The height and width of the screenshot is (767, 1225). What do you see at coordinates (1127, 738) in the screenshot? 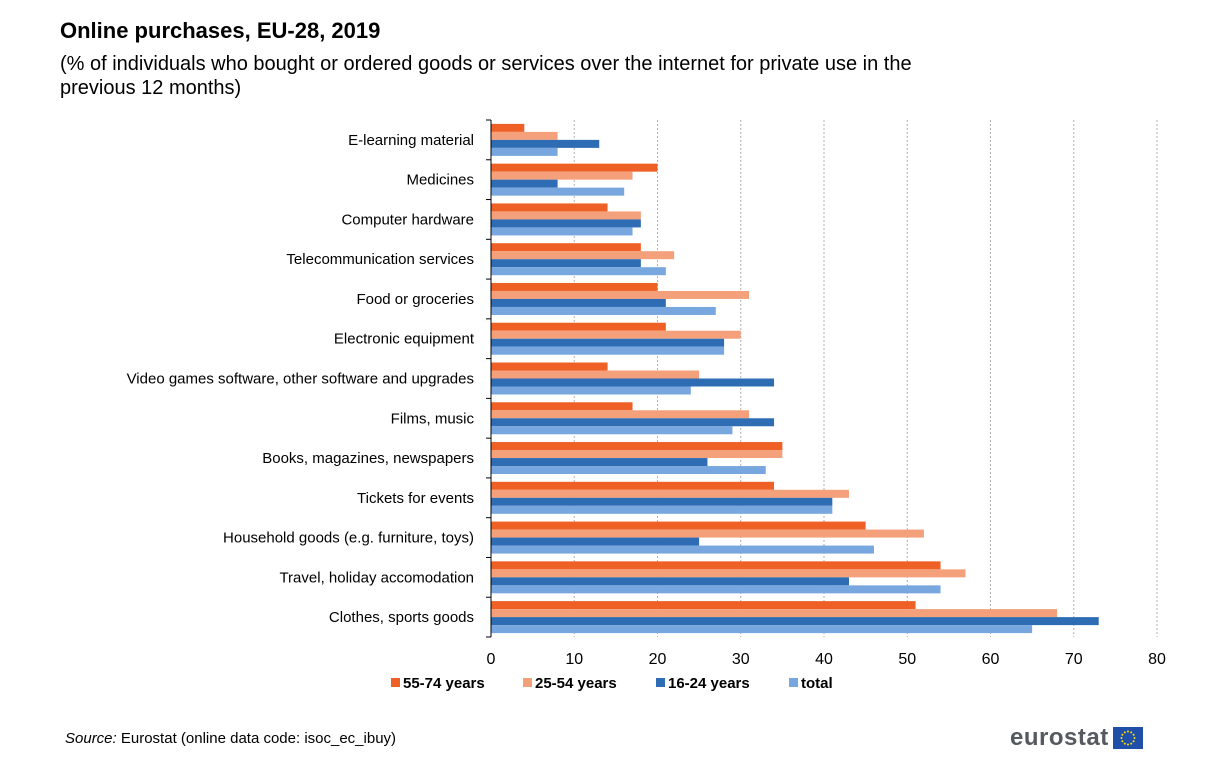
I see `eu-flag-icon` at bounding box center [1127, 738].